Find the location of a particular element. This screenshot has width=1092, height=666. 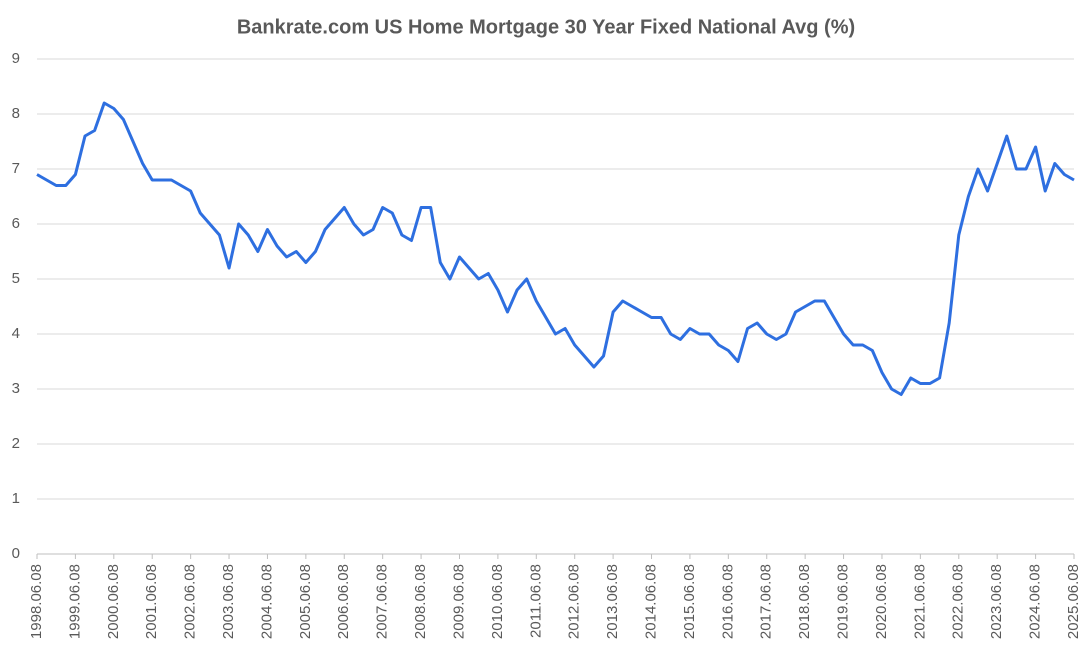

x-tick-label: 2021.06.08 is located at coordinates (919, 601).